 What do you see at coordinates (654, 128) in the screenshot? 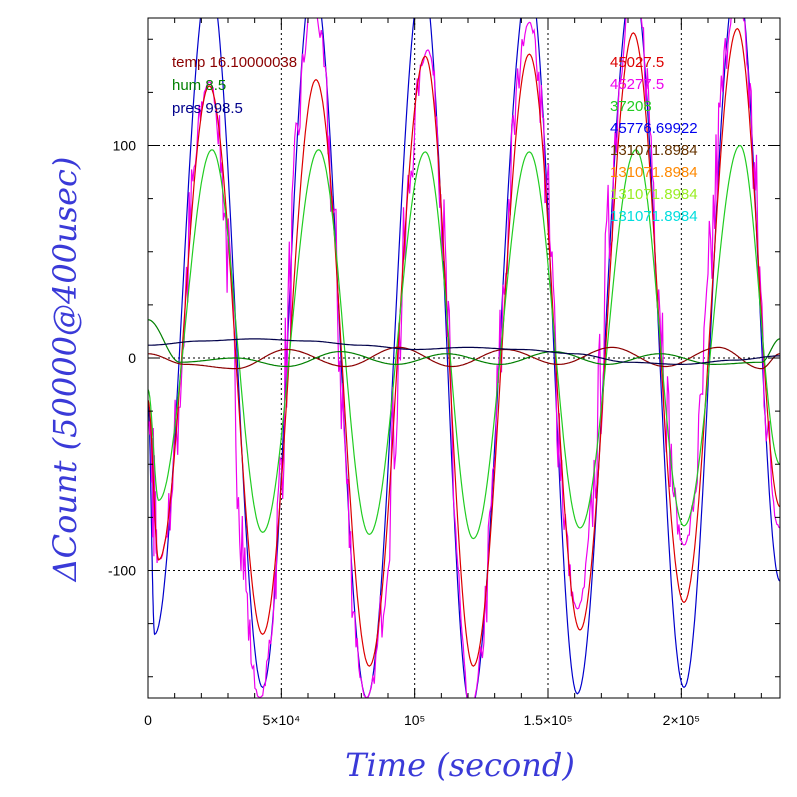
I see `legend-entry: 45776.69922` at bounding box center [654, 128].